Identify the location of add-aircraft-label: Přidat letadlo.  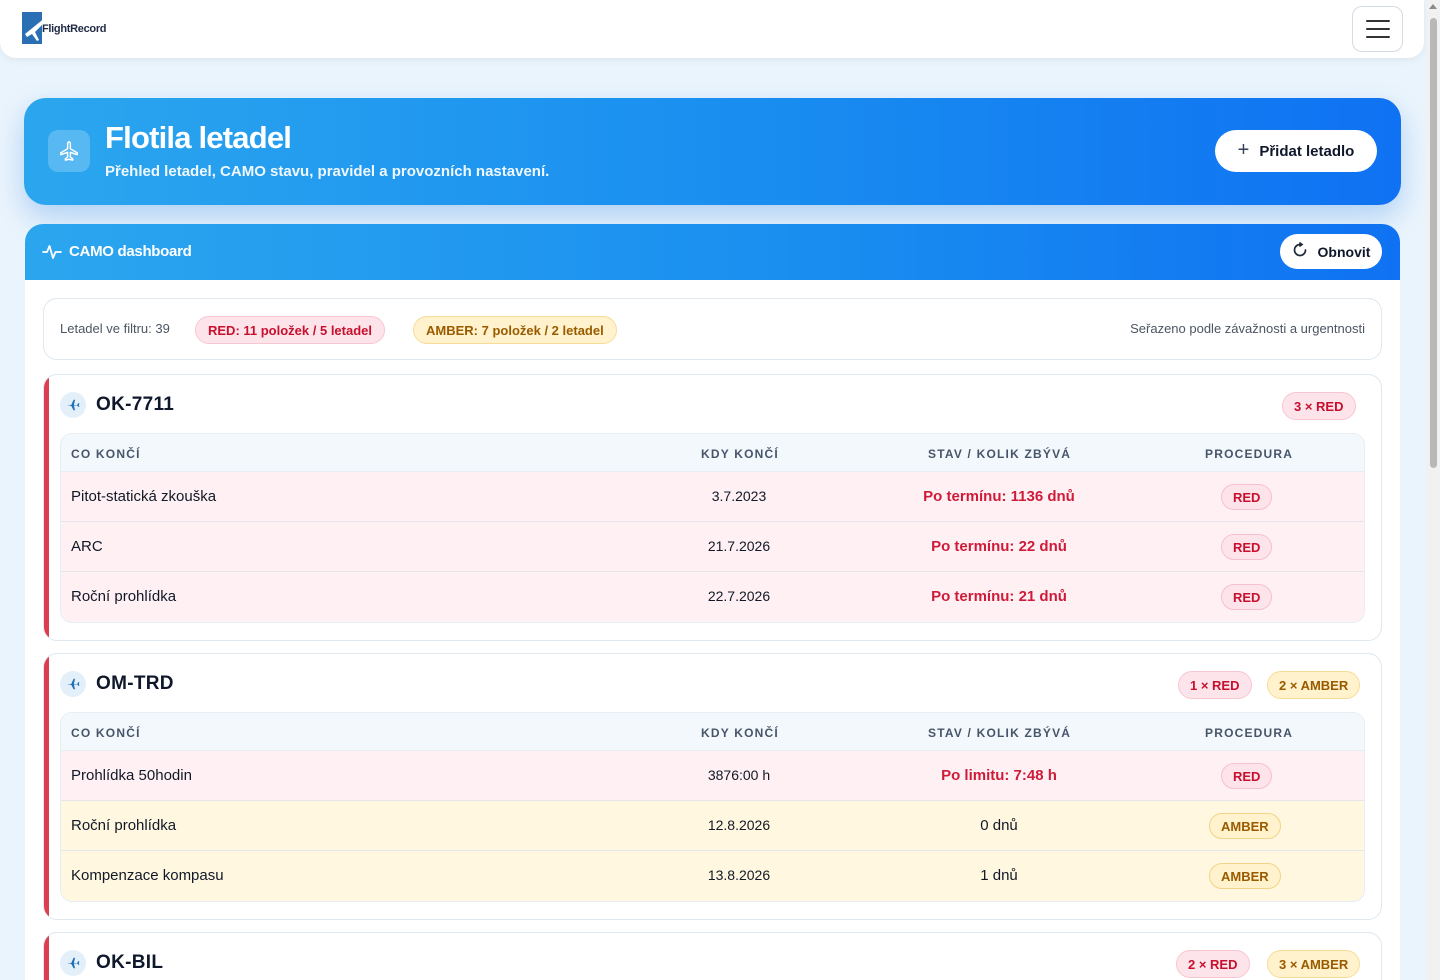
(1307, 151).